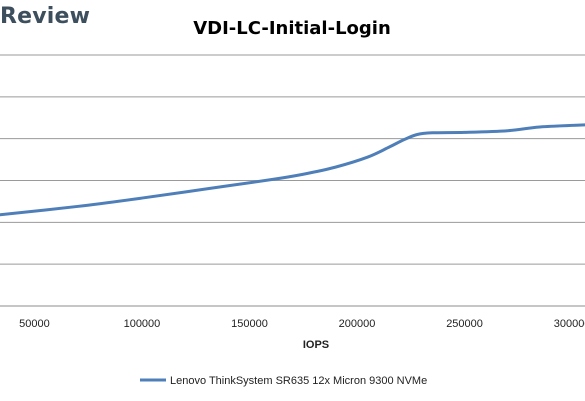 The width and height of the screenshot is (585, 401). I want to click on x-tick-label: 150000, so click(249, 324).